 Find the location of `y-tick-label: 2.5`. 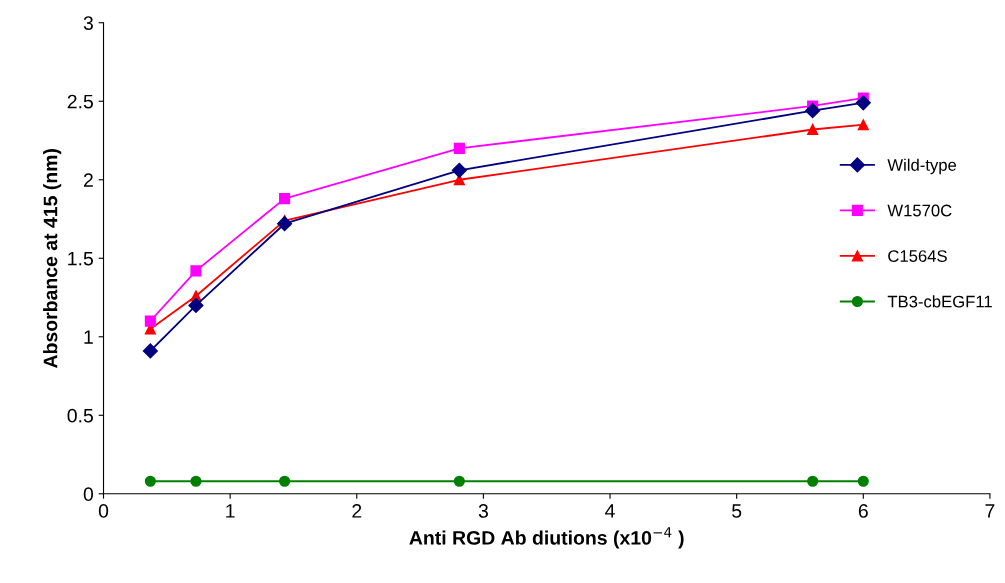

y-tick-label: 2.5 is located at coordinates (80, 101).